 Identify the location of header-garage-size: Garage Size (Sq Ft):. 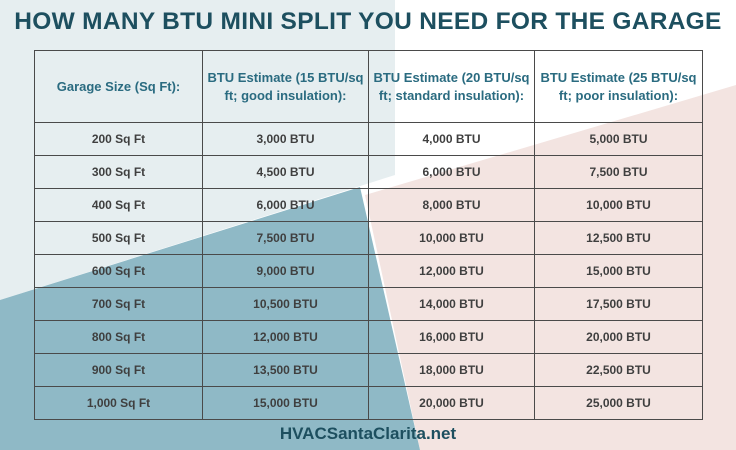
(118, 86).